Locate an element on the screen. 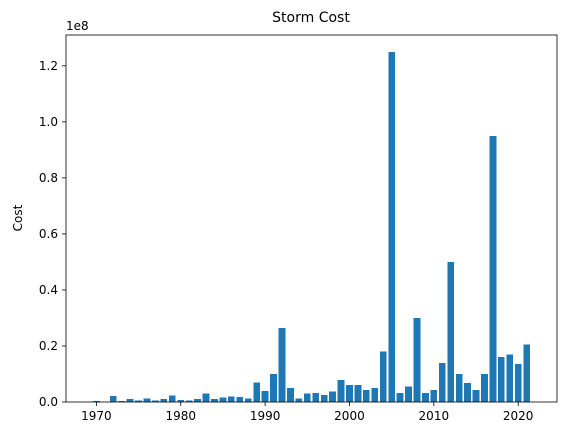  bar-1999 is located at coordinates (341, 391).